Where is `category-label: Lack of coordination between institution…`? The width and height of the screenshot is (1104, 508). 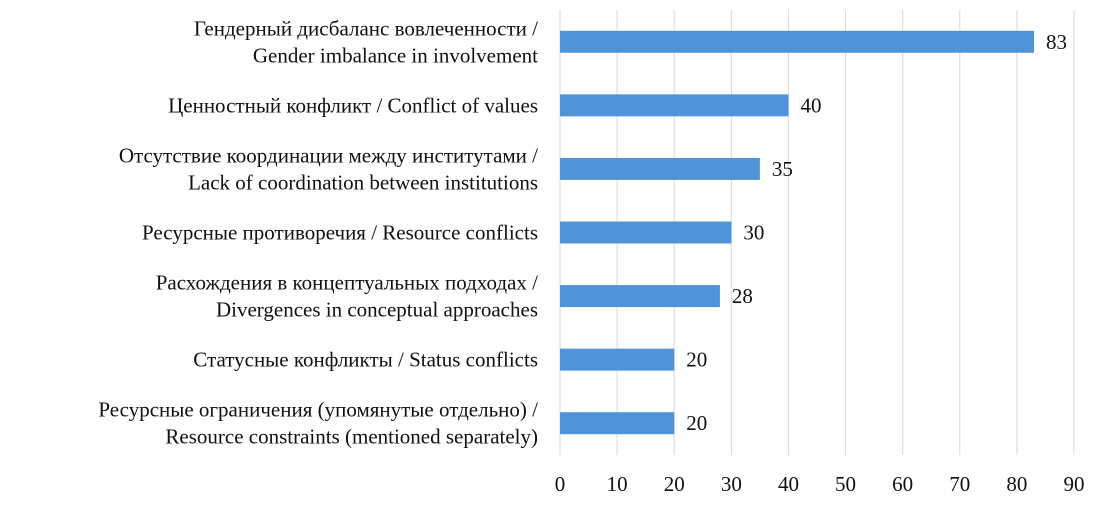
category-label: Lack of coordination between institution… is located at coordinates (363, 182).